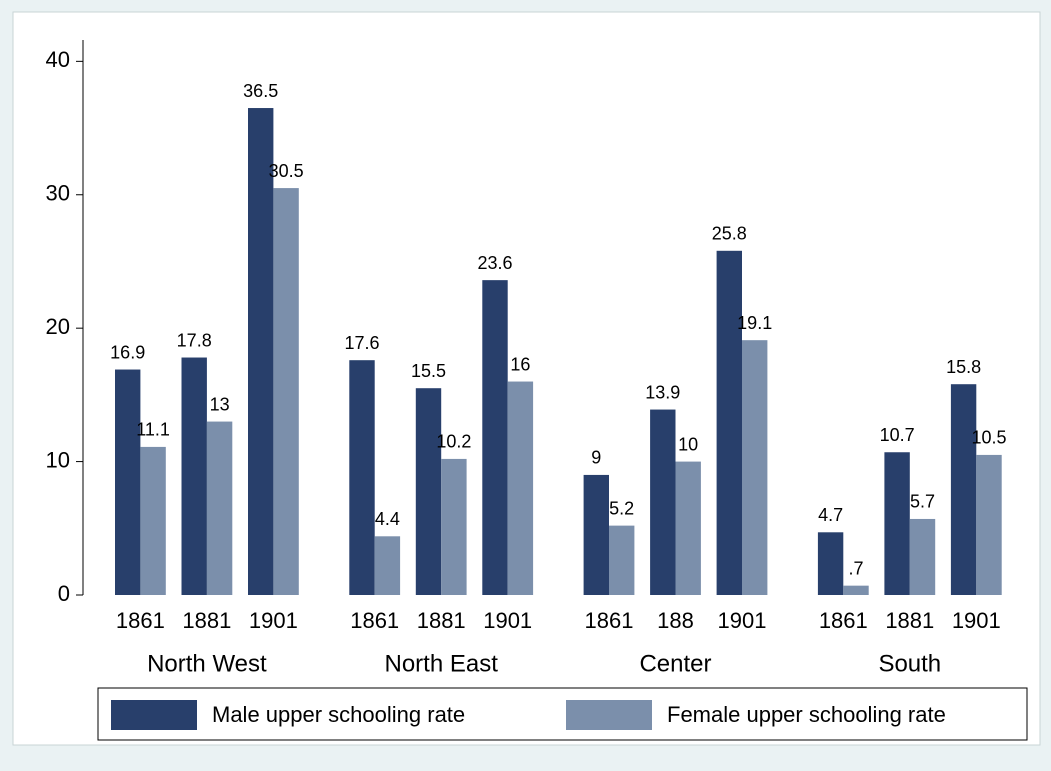  I want to click on group-label: South, so click(909, 663).